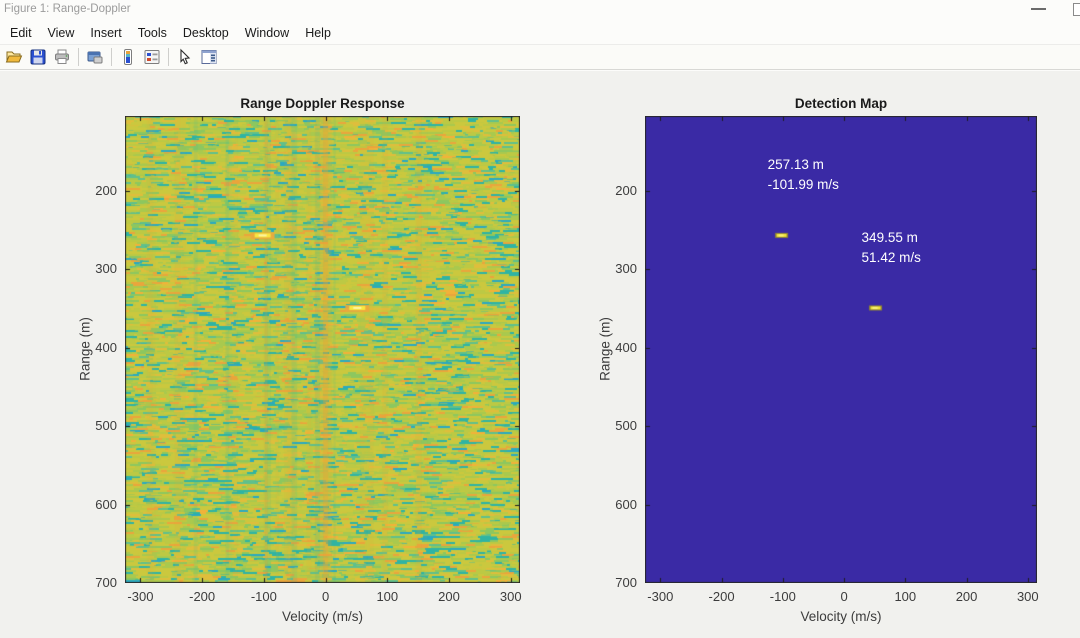  Describe the element at coordinates (67, 9) in the screenshot. I see `window-title: Figure 1: Range-Doppler` at that location.